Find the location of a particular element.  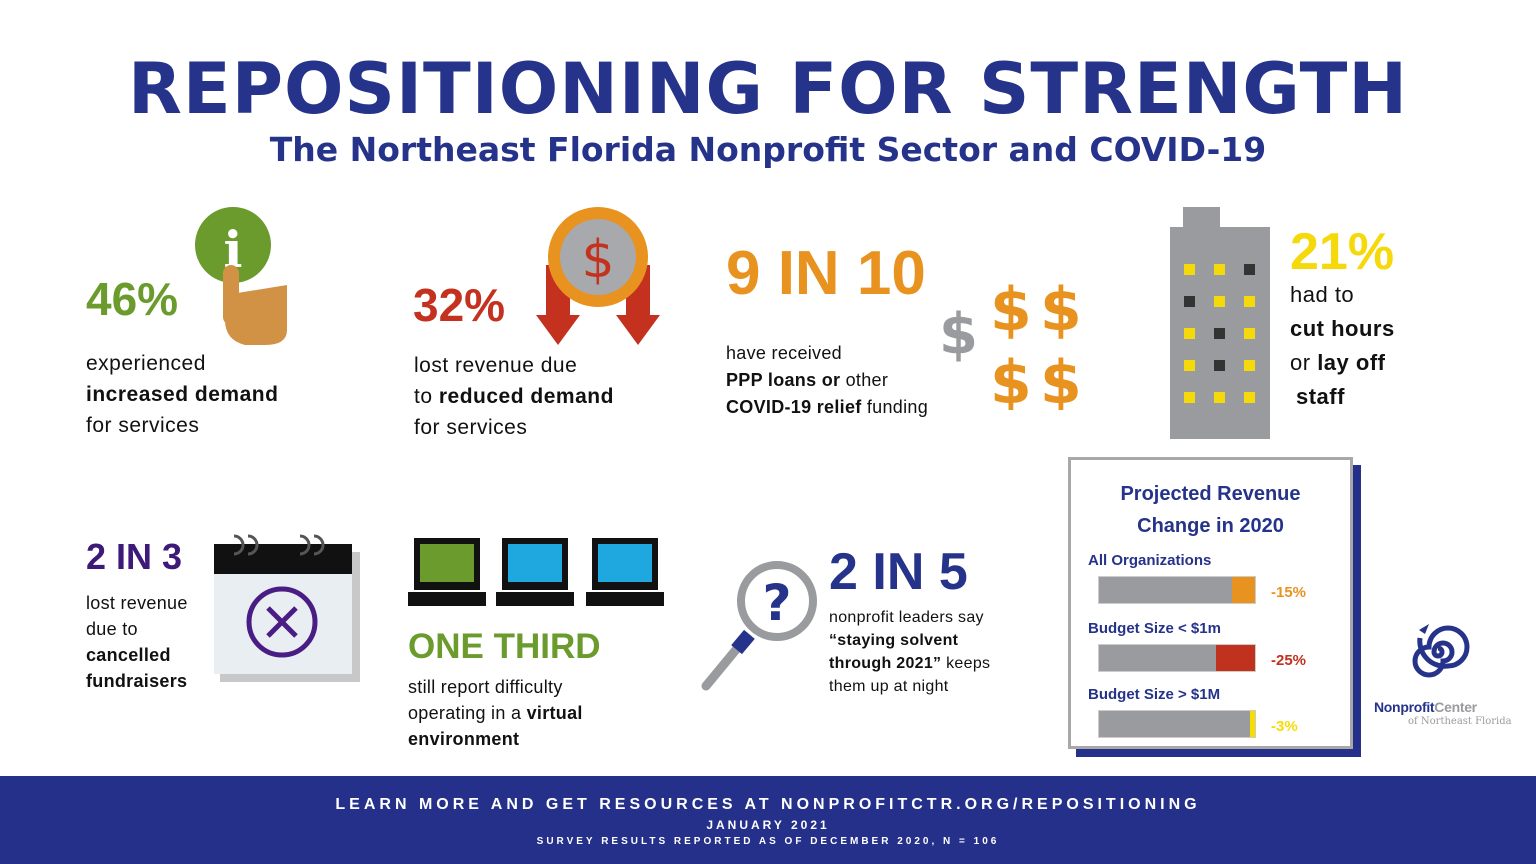

chart-value-label: -25% is located at coordinates (1289, 660).